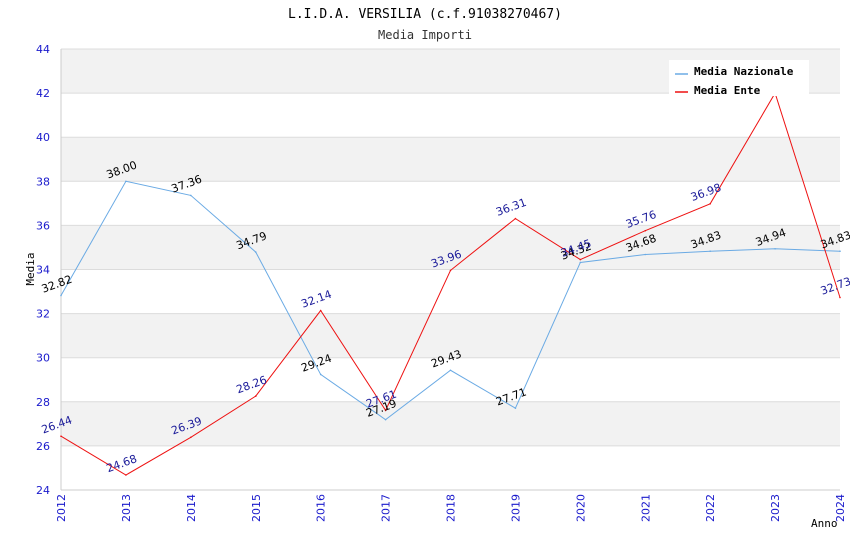 The height and width of the screenshot is (550, 850). What do you see at coordinates (43, 49) in the screenshot?
I see `y-tick-label: 44` at bounding box center [43, 49].